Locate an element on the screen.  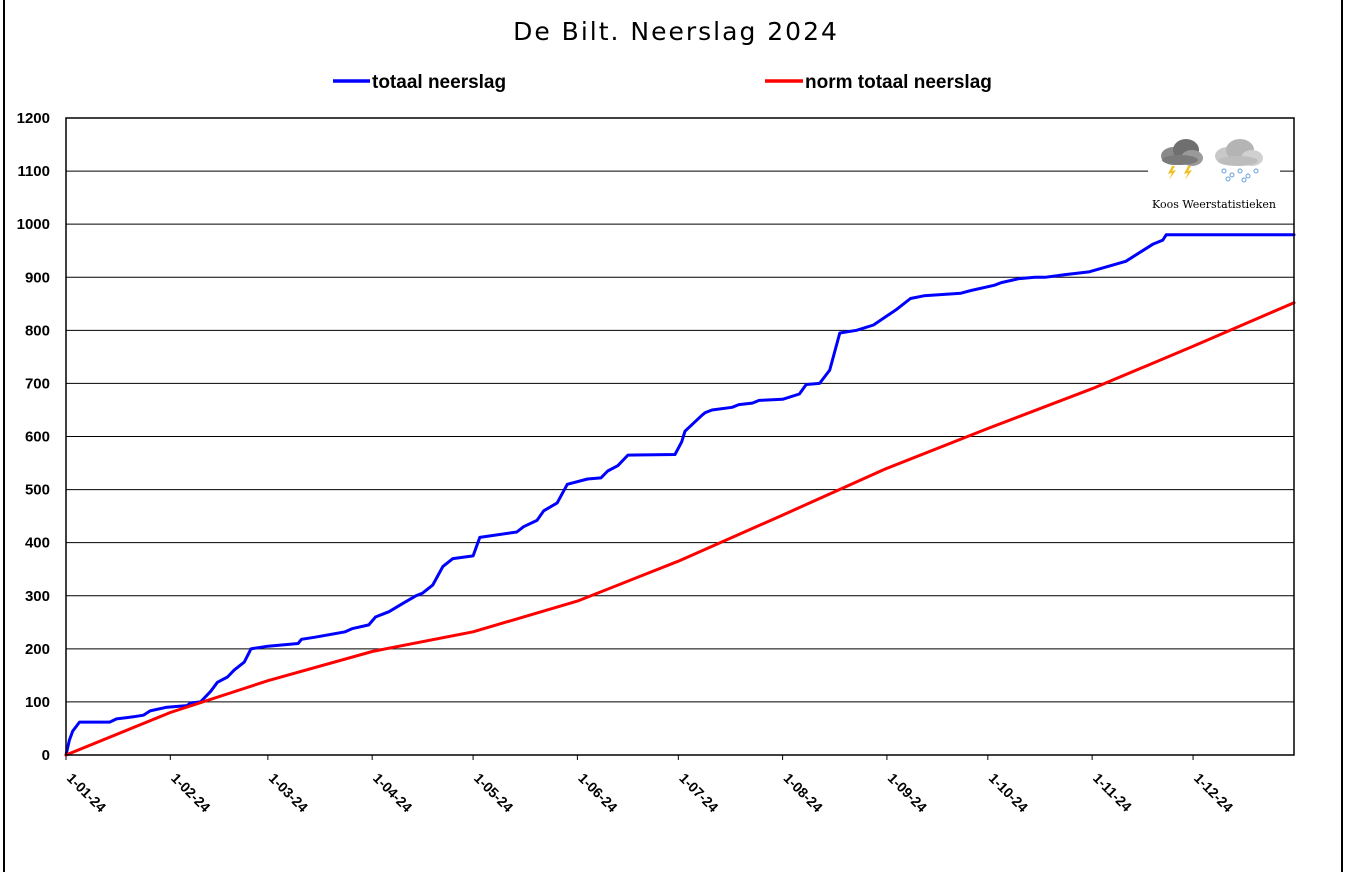
x-tick-label: 1-10-24 is located at coordinates (1009, 793).